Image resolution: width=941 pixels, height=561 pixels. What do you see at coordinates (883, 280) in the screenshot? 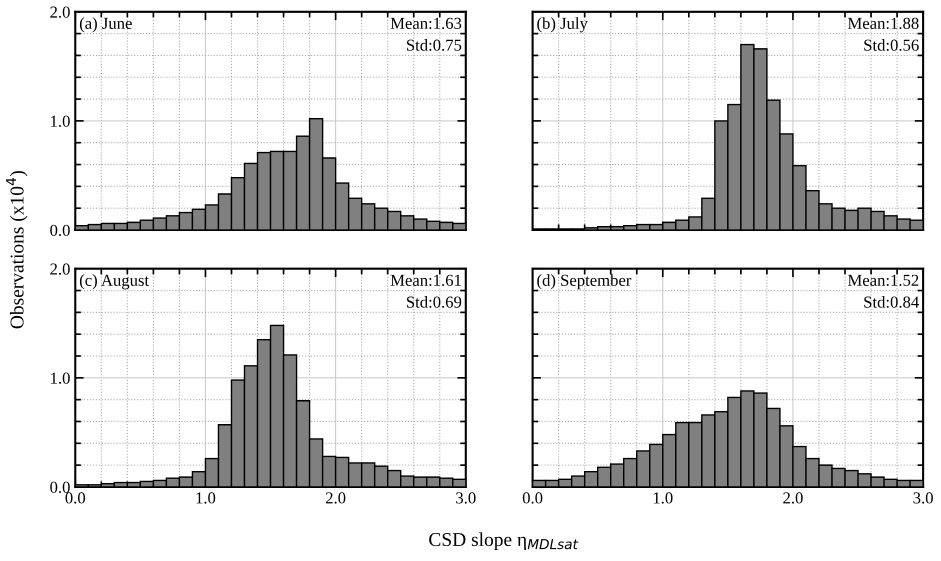
I see `annotation: Mean:1.52` at bounding box center [883, 280].